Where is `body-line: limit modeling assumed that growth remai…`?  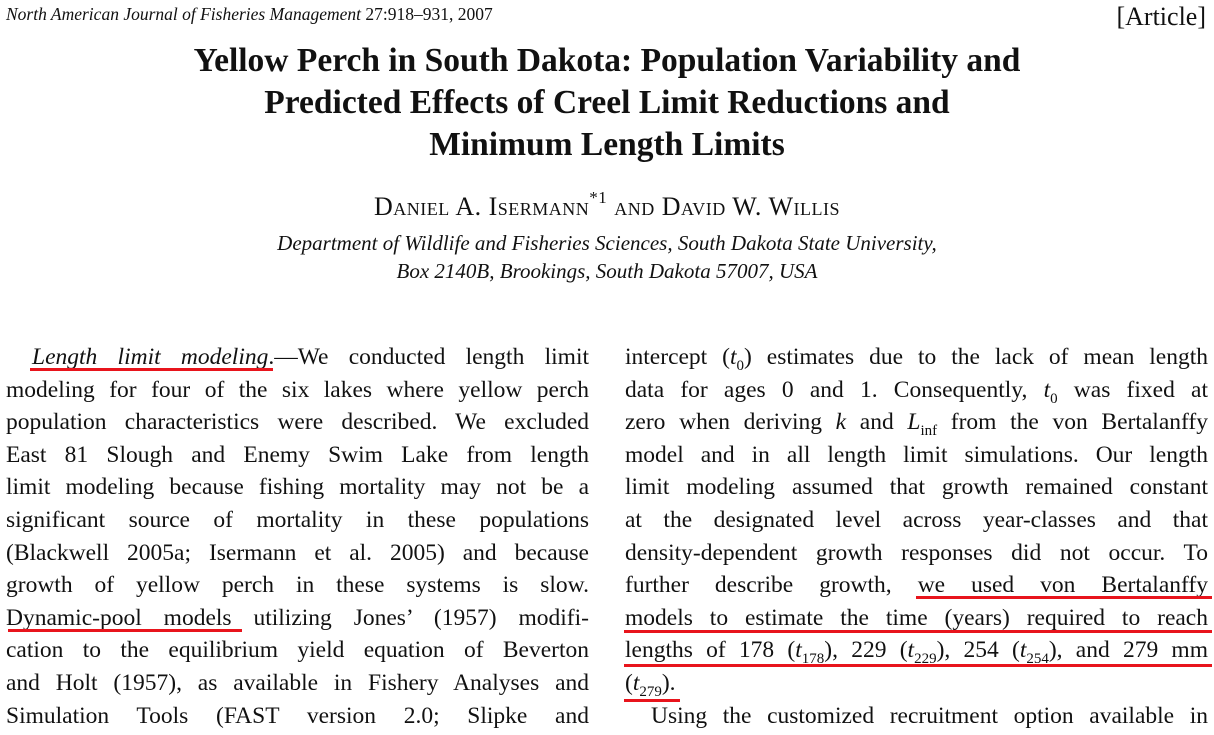
body-line: limit modeling assumed that growth remai… is located at coordinates (916, 487).